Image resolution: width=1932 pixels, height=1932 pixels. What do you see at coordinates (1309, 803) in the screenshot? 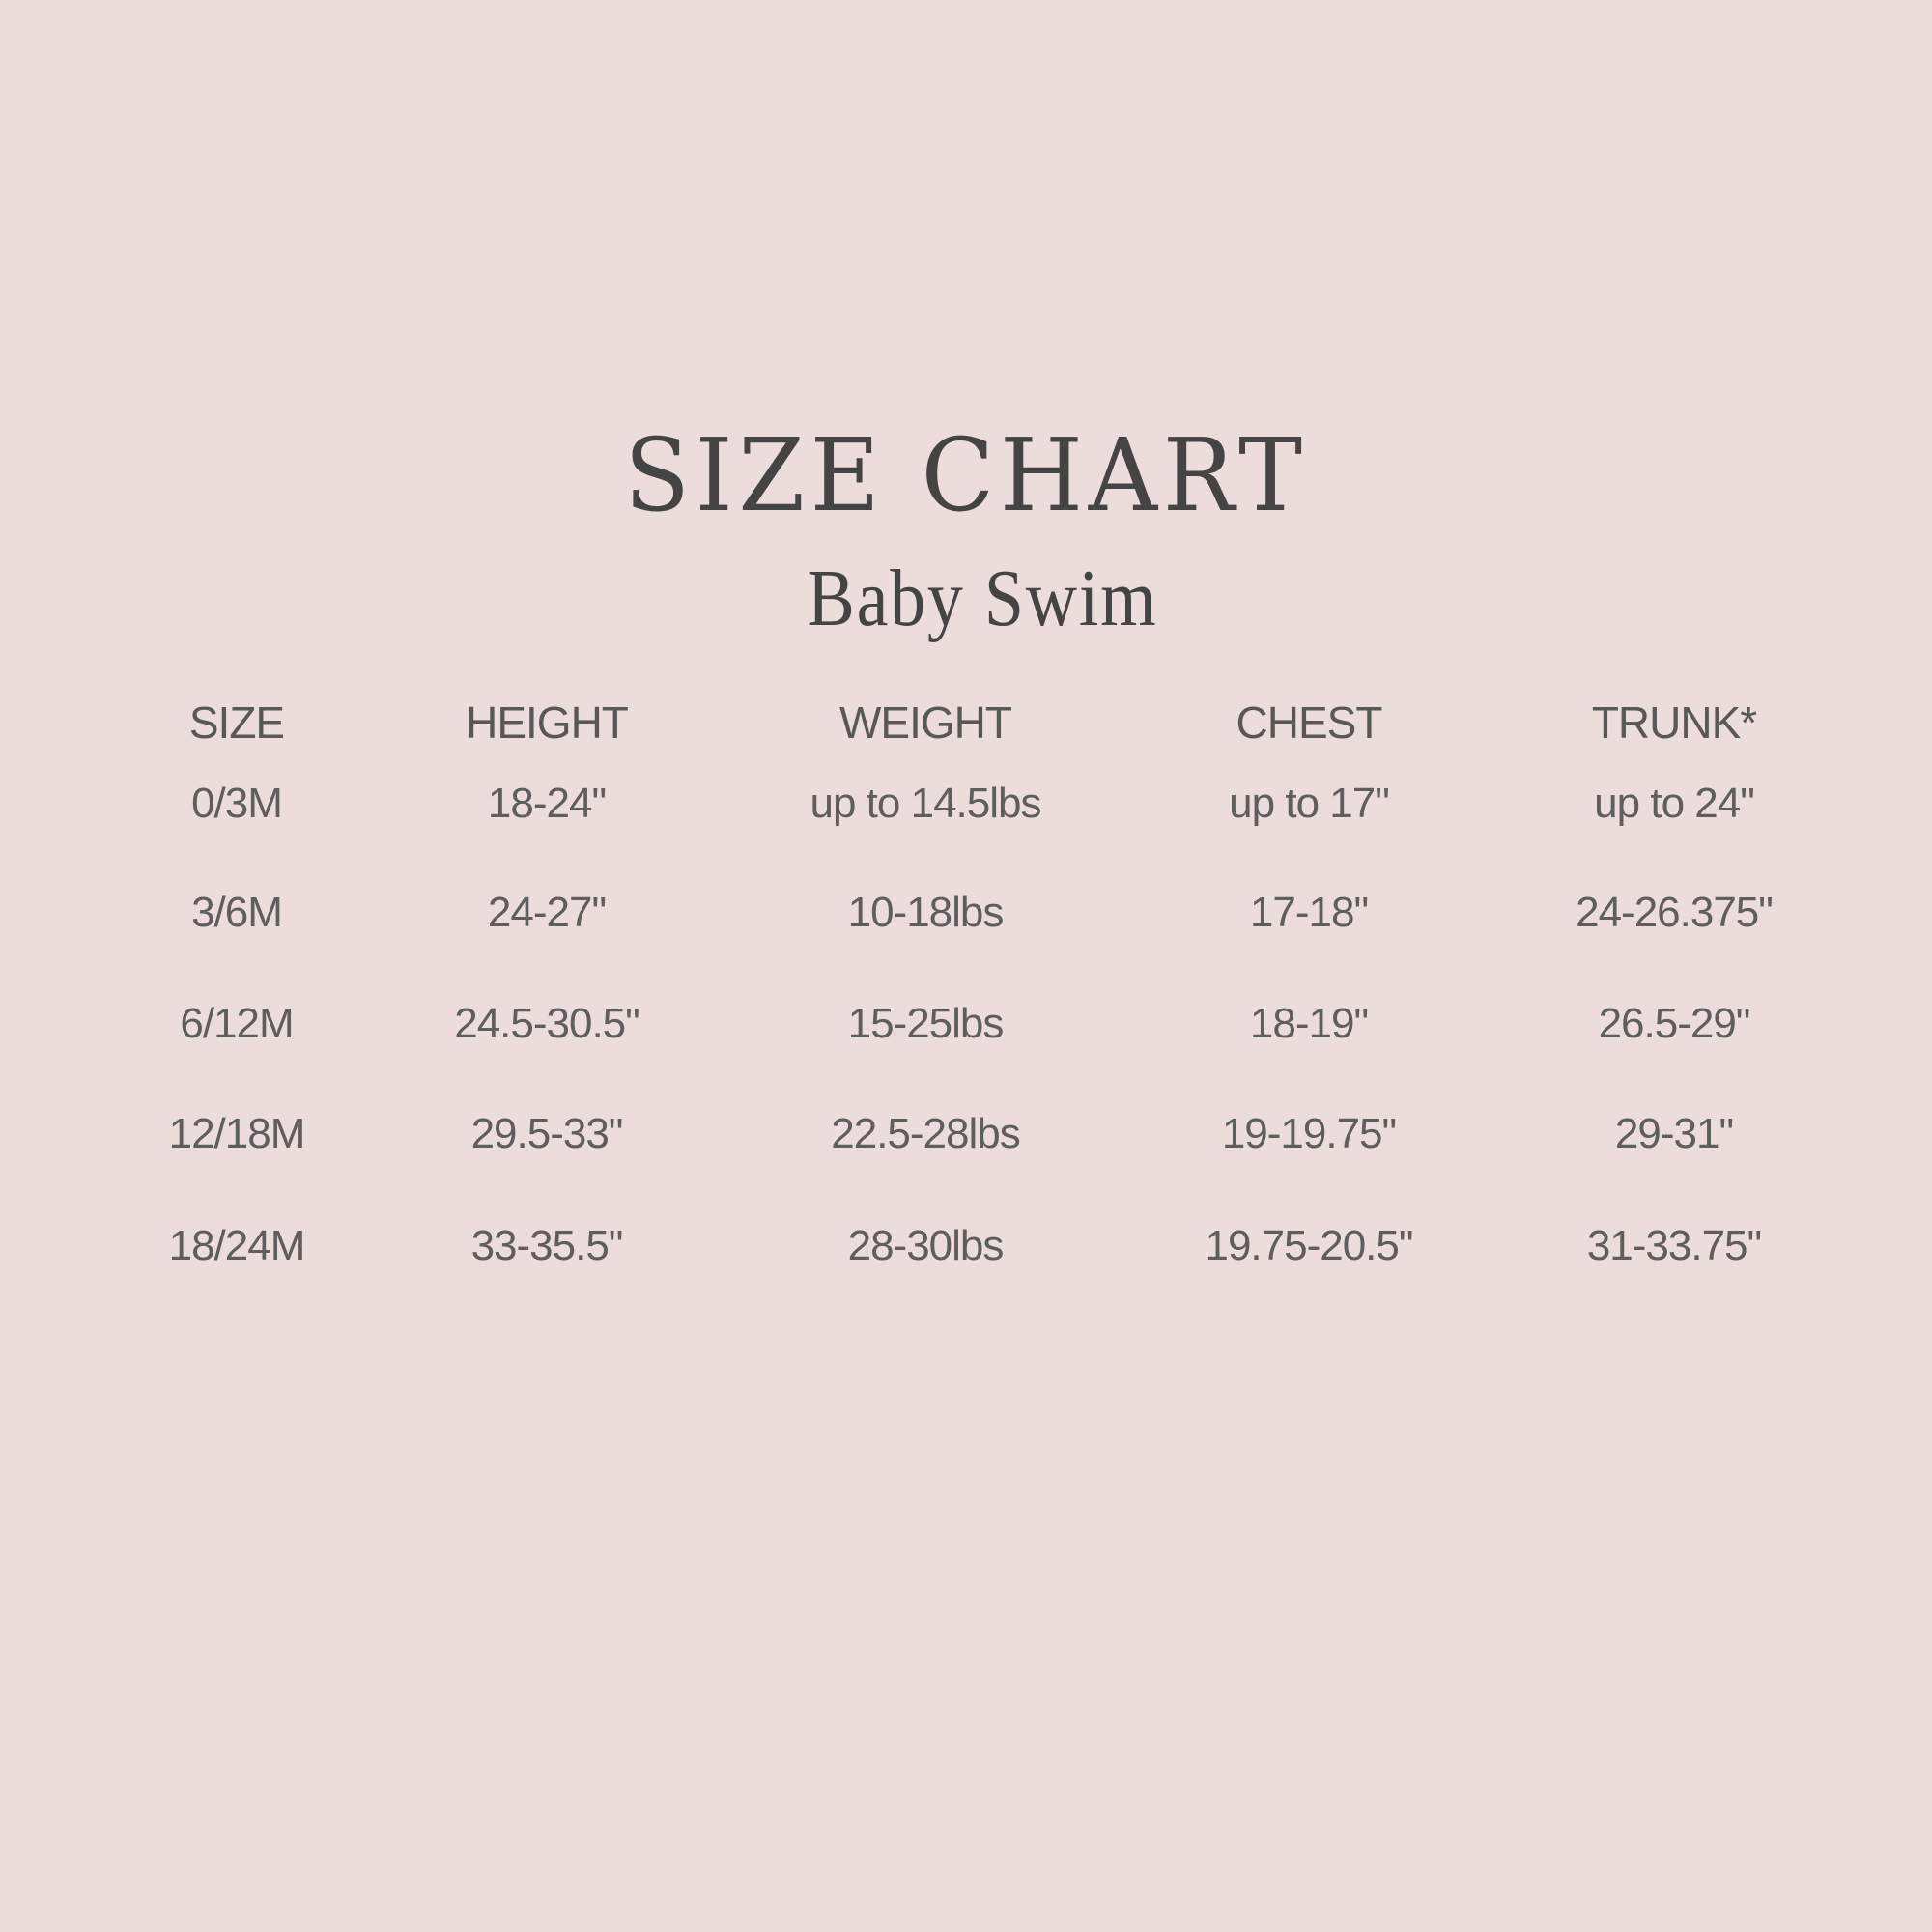
I see `table-cell: up to 17"` at bounding box center [1309, 803].